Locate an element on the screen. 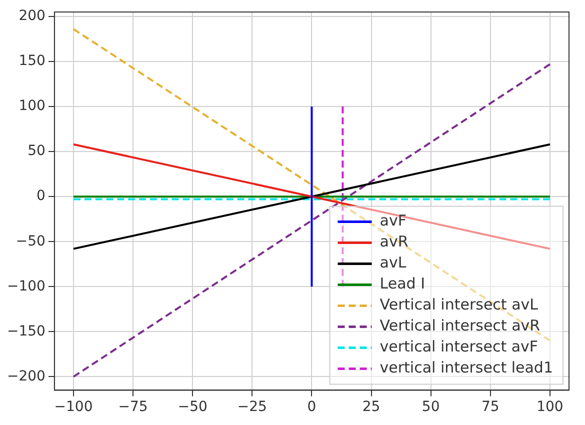 The height and width of the screenshot is (425, 585). x-tick-label: 75 is located at coordinates (490, 407).